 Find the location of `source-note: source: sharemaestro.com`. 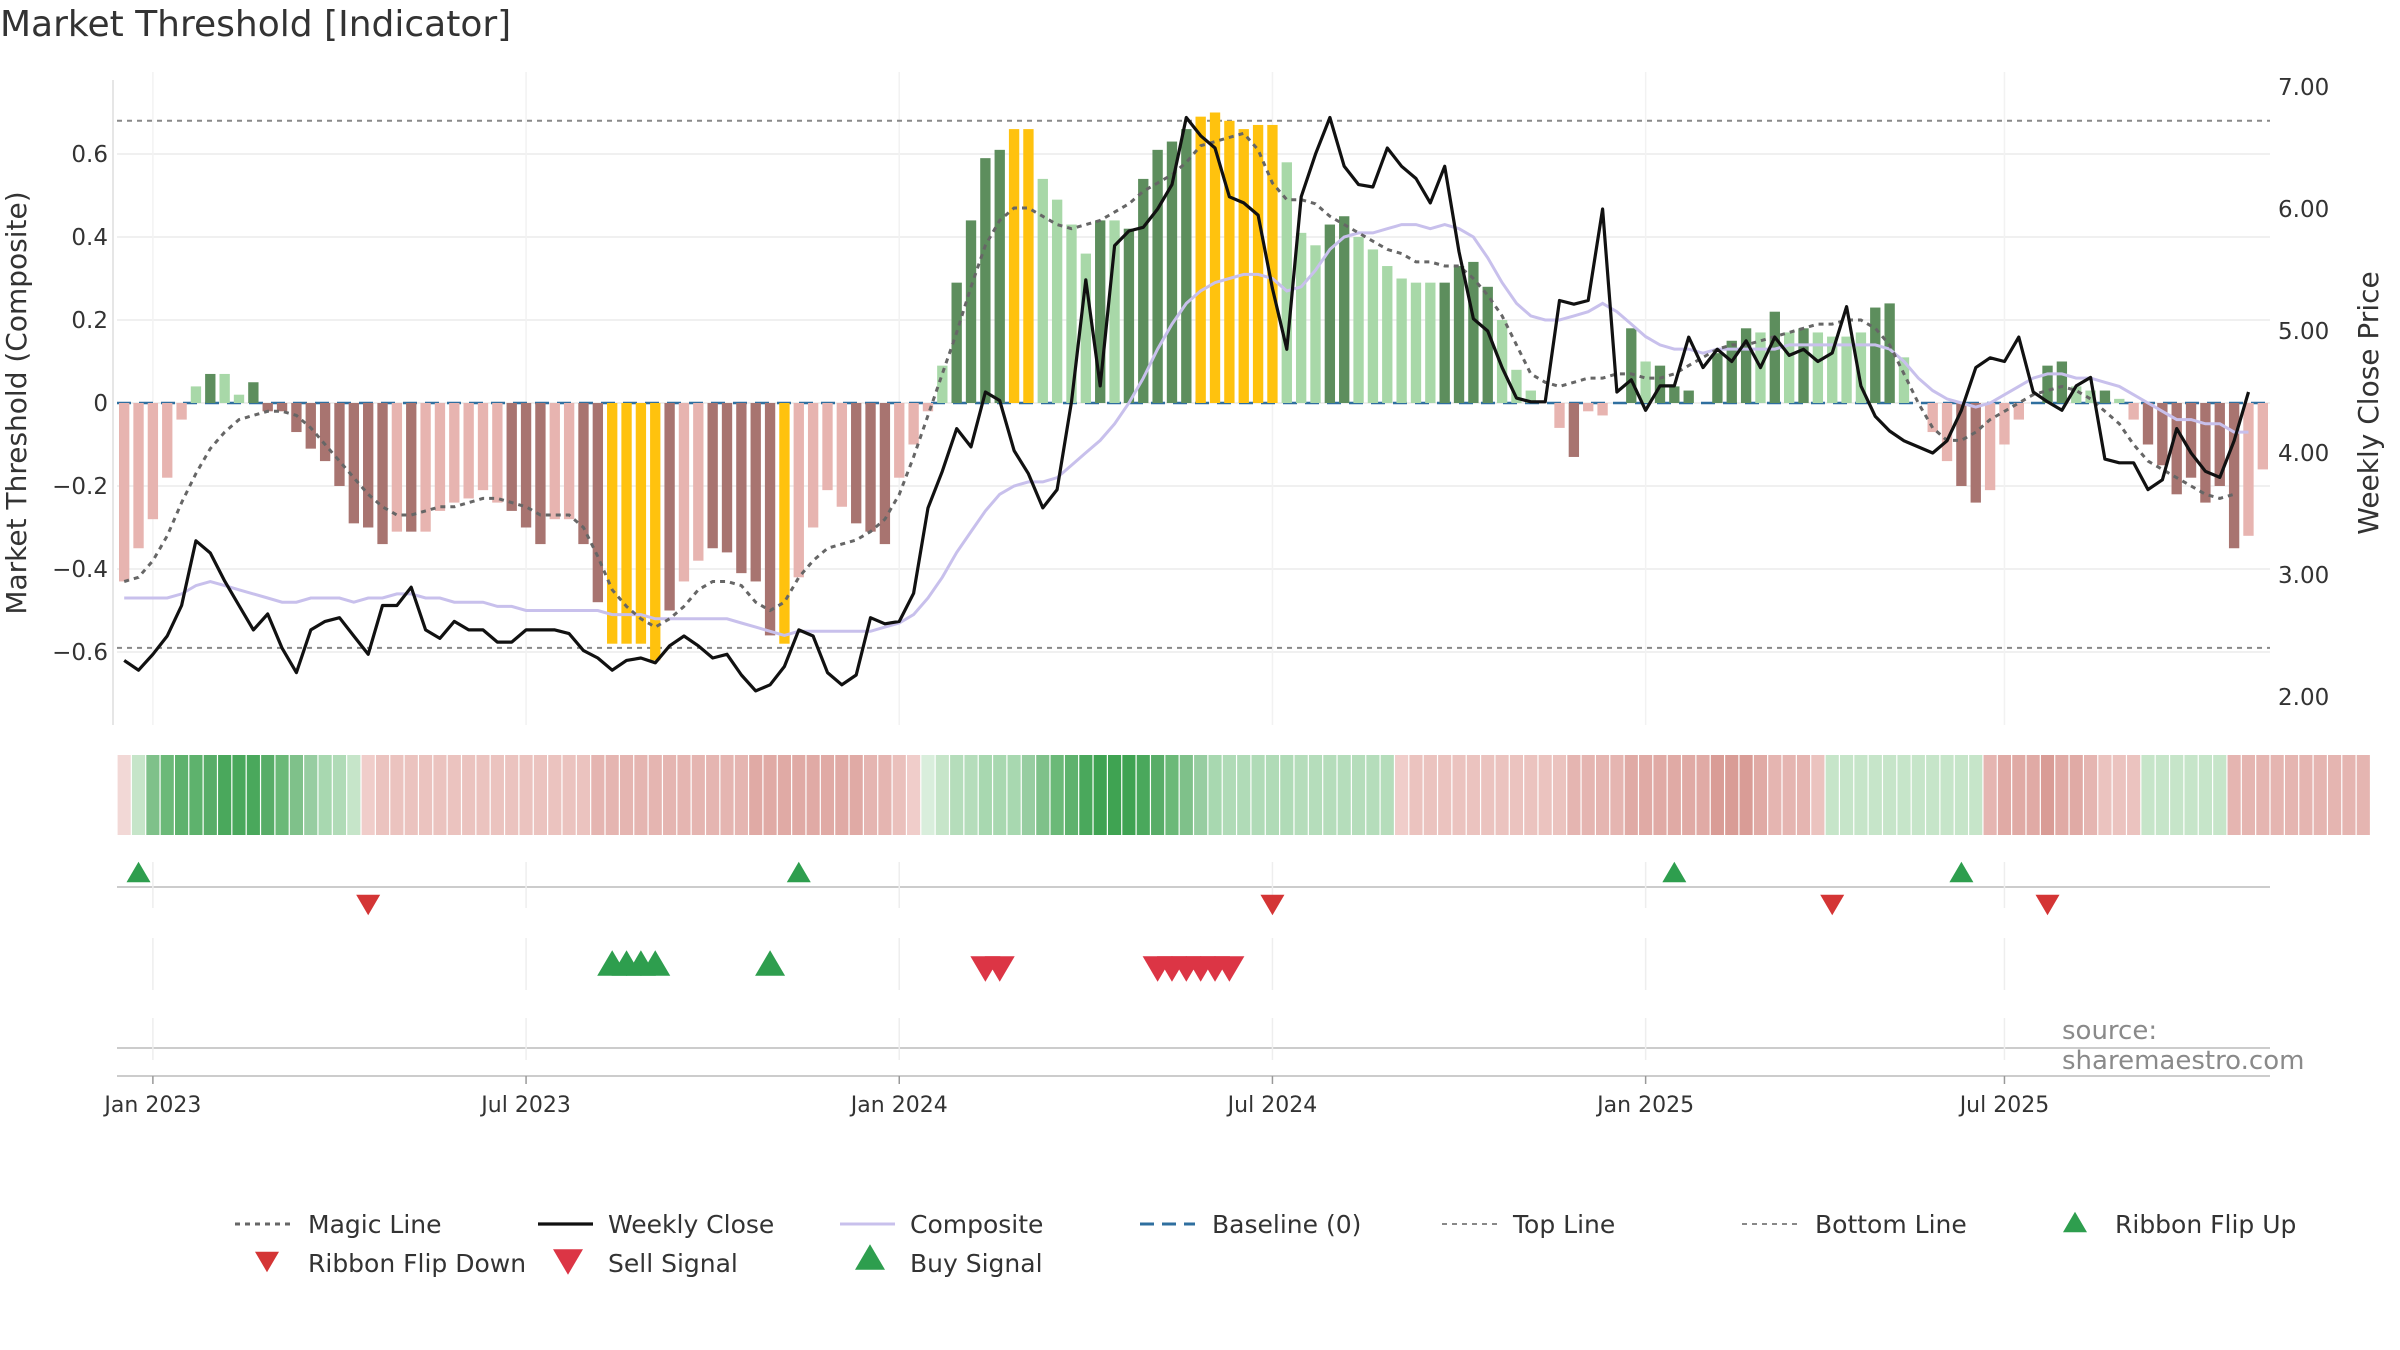

source-note: source: sharemaestro.com is located at coordinates (2183, 1046).